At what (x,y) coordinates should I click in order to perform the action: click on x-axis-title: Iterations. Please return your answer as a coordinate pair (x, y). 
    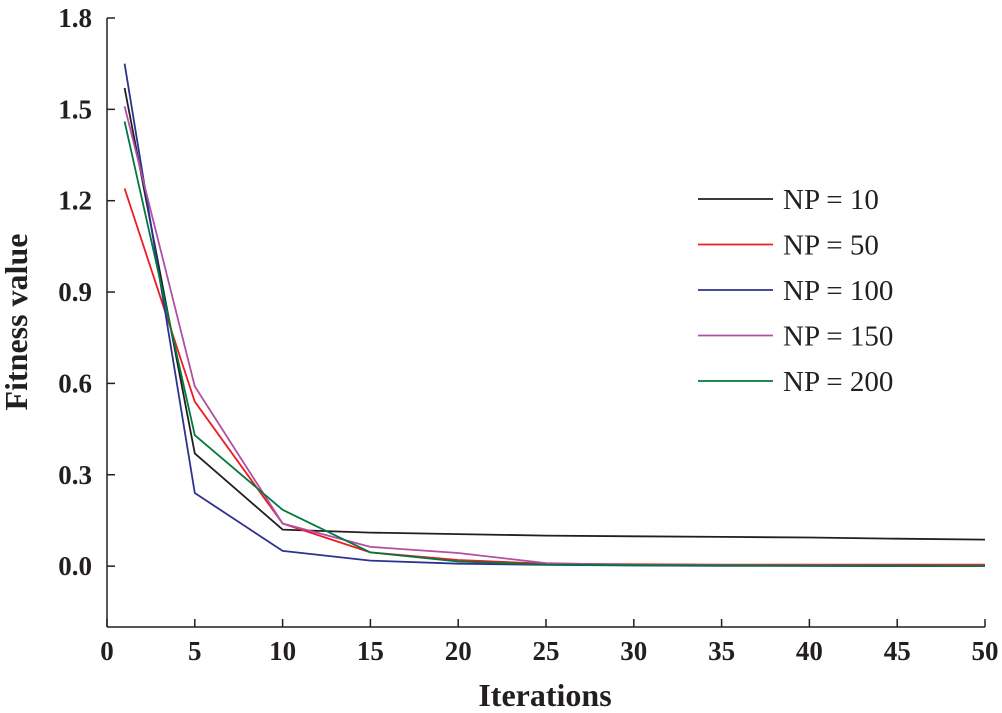
    Looking at the image, I should click on (544, 695).